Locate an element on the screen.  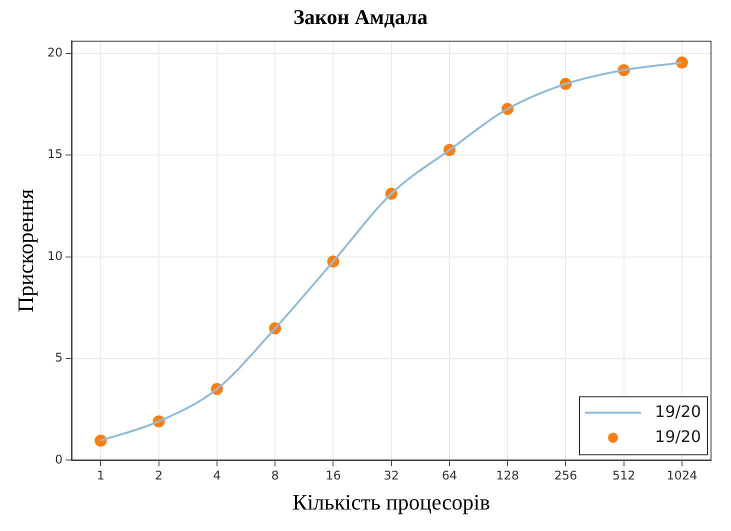
y-tick-label: 10 is located at coordinates (55, 255).